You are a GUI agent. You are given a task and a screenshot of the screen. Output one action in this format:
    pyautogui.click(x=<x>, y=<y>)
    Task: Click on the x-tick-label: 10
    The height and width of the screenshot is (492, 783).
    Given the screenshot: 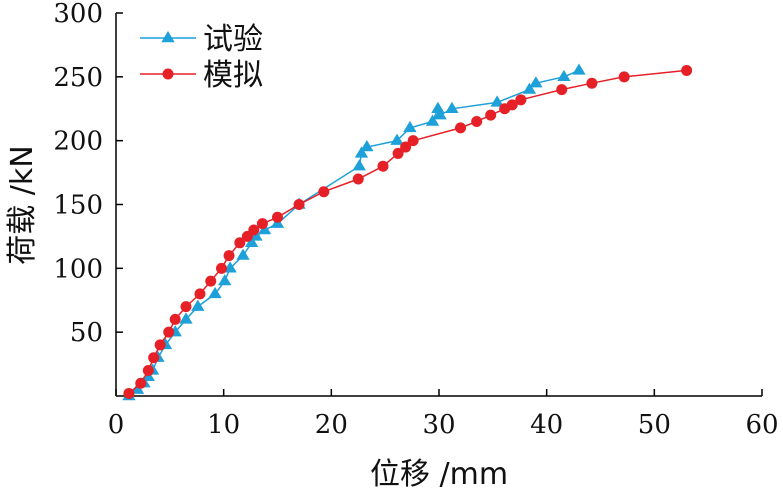 What is the action you would take?
    pyautogui.click(x=223, y=425)
    